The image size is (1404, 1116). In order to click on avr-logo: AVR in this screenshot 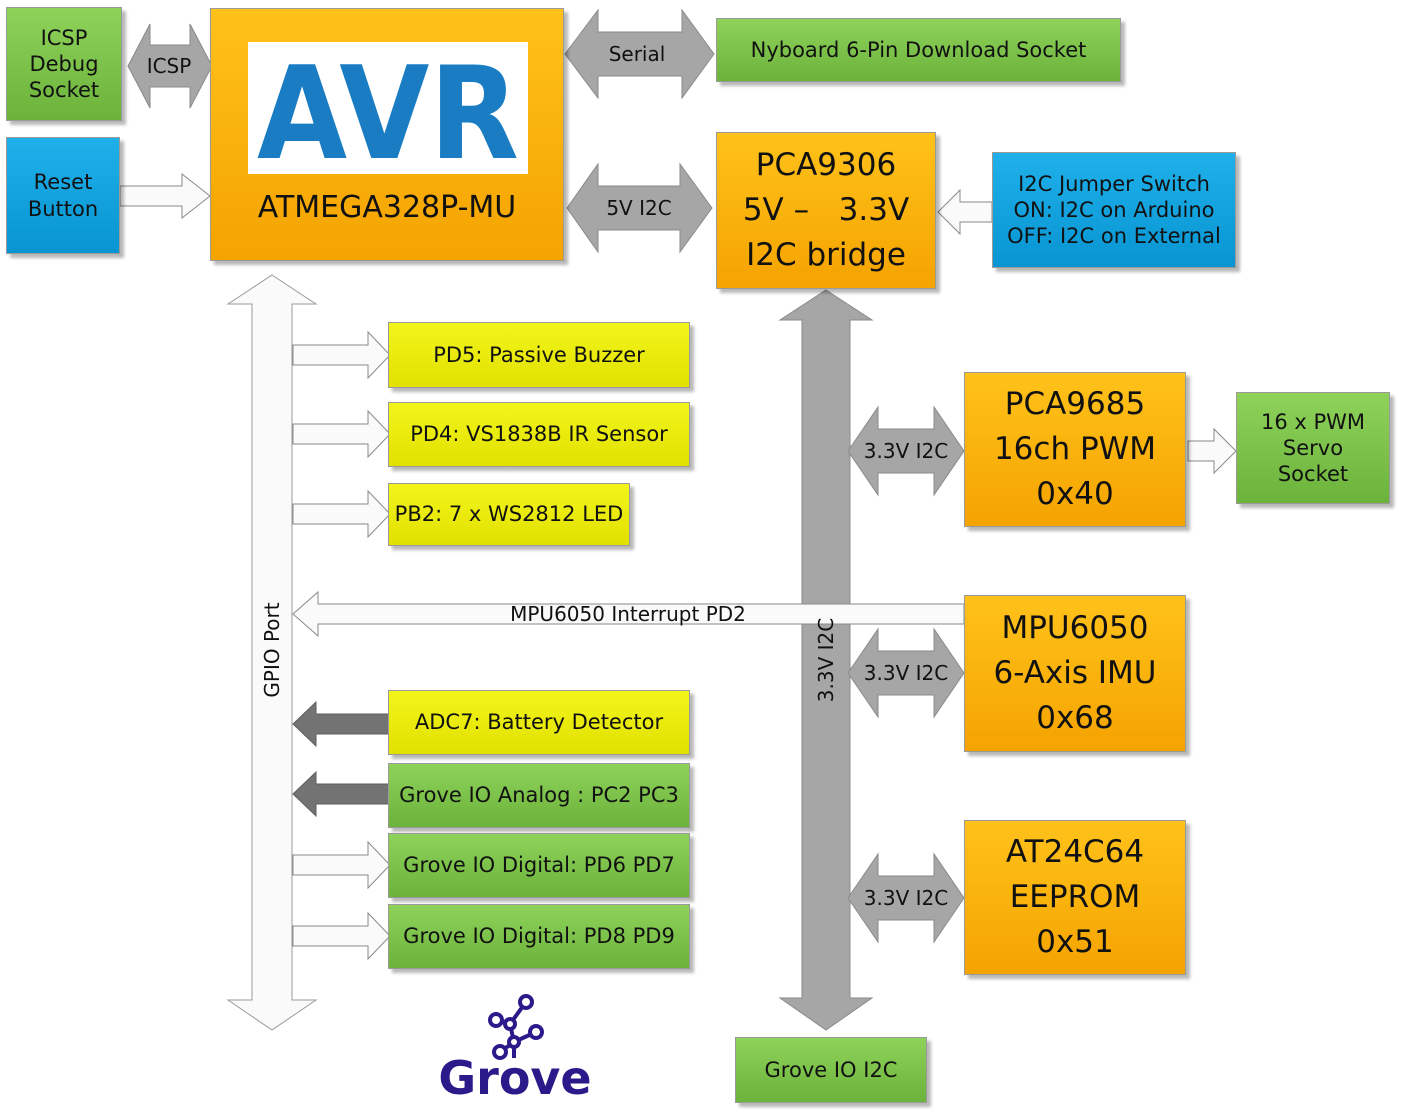, I will do `click(388, 114)`.